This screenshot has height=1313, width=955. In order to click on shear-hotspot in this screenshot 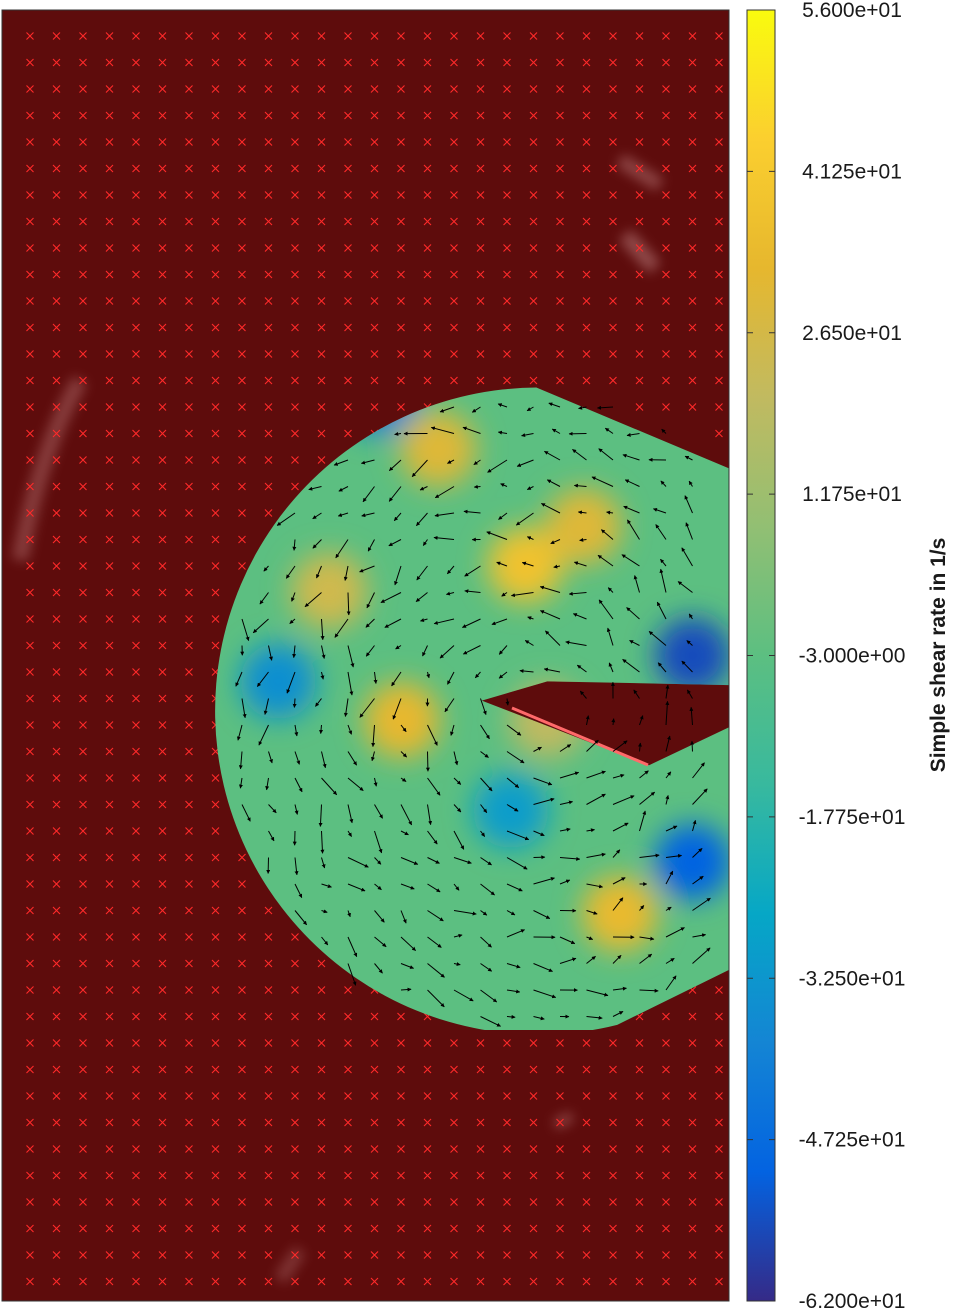, I will do `click(691, 655)`.